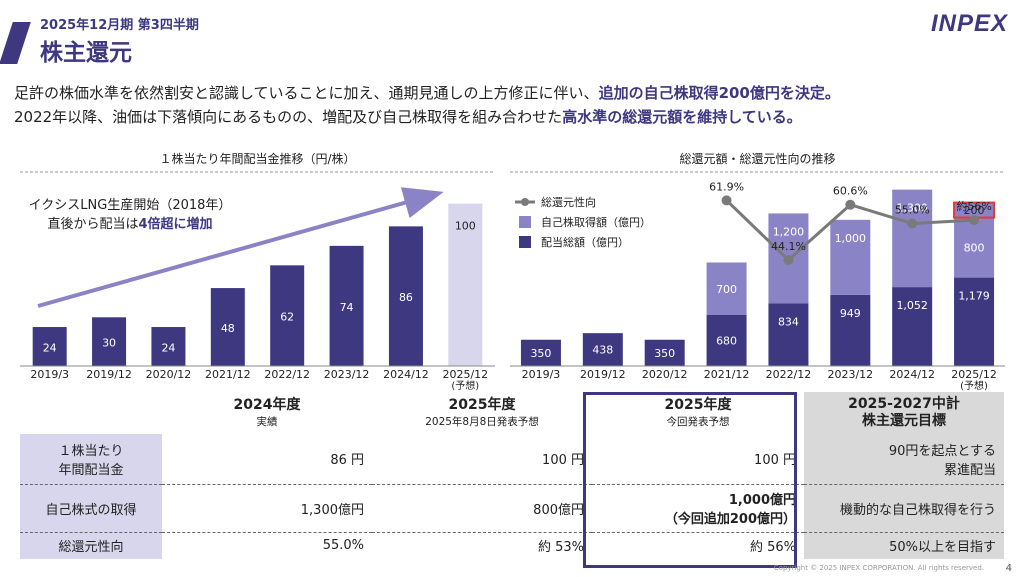 The image size is (1024, 577). Describe the element at coordinates (904, 508) in the screenshot. I see `cell-buyback-goal: 機動的な自己株取得を行う` at that location.